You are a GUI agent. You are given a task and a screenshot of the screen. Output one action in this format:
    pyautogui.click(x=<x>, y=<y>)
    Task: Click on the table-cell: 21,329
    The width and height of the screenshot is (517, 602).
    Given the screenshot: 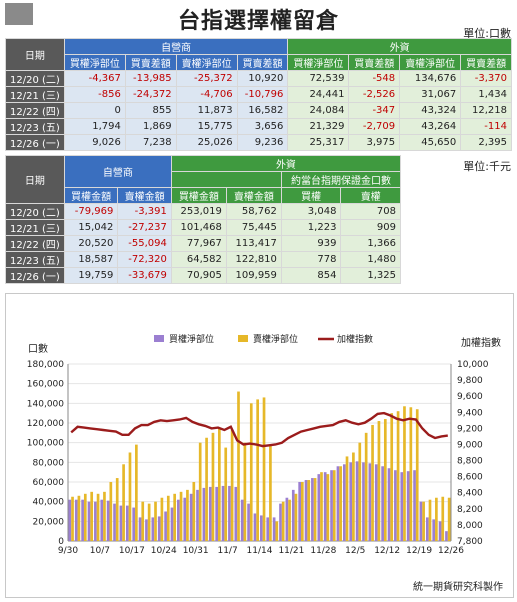 What is the action you would take?
    pyautogui.click(x=318, y=126)
    